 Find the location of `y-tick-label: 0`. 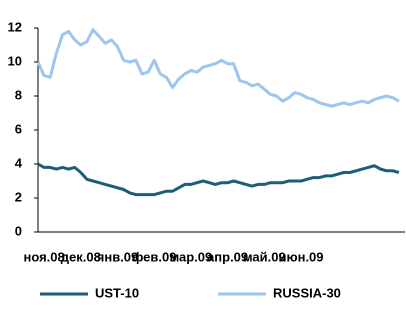

y-tick-label: 0 is located at coordinates (18, 230).